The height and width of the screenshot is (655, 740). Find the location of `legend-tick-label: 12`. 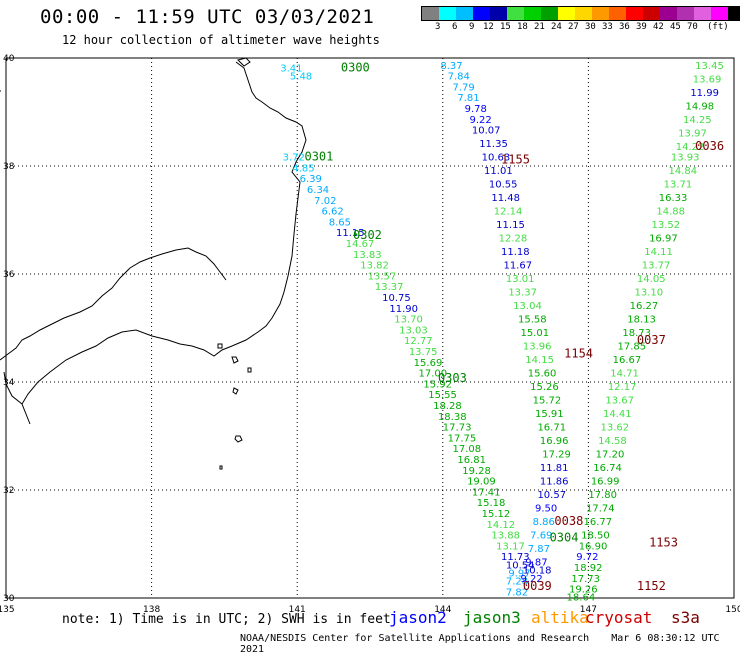

legend-tick-label: 12 is located at coordinates (488, 27).